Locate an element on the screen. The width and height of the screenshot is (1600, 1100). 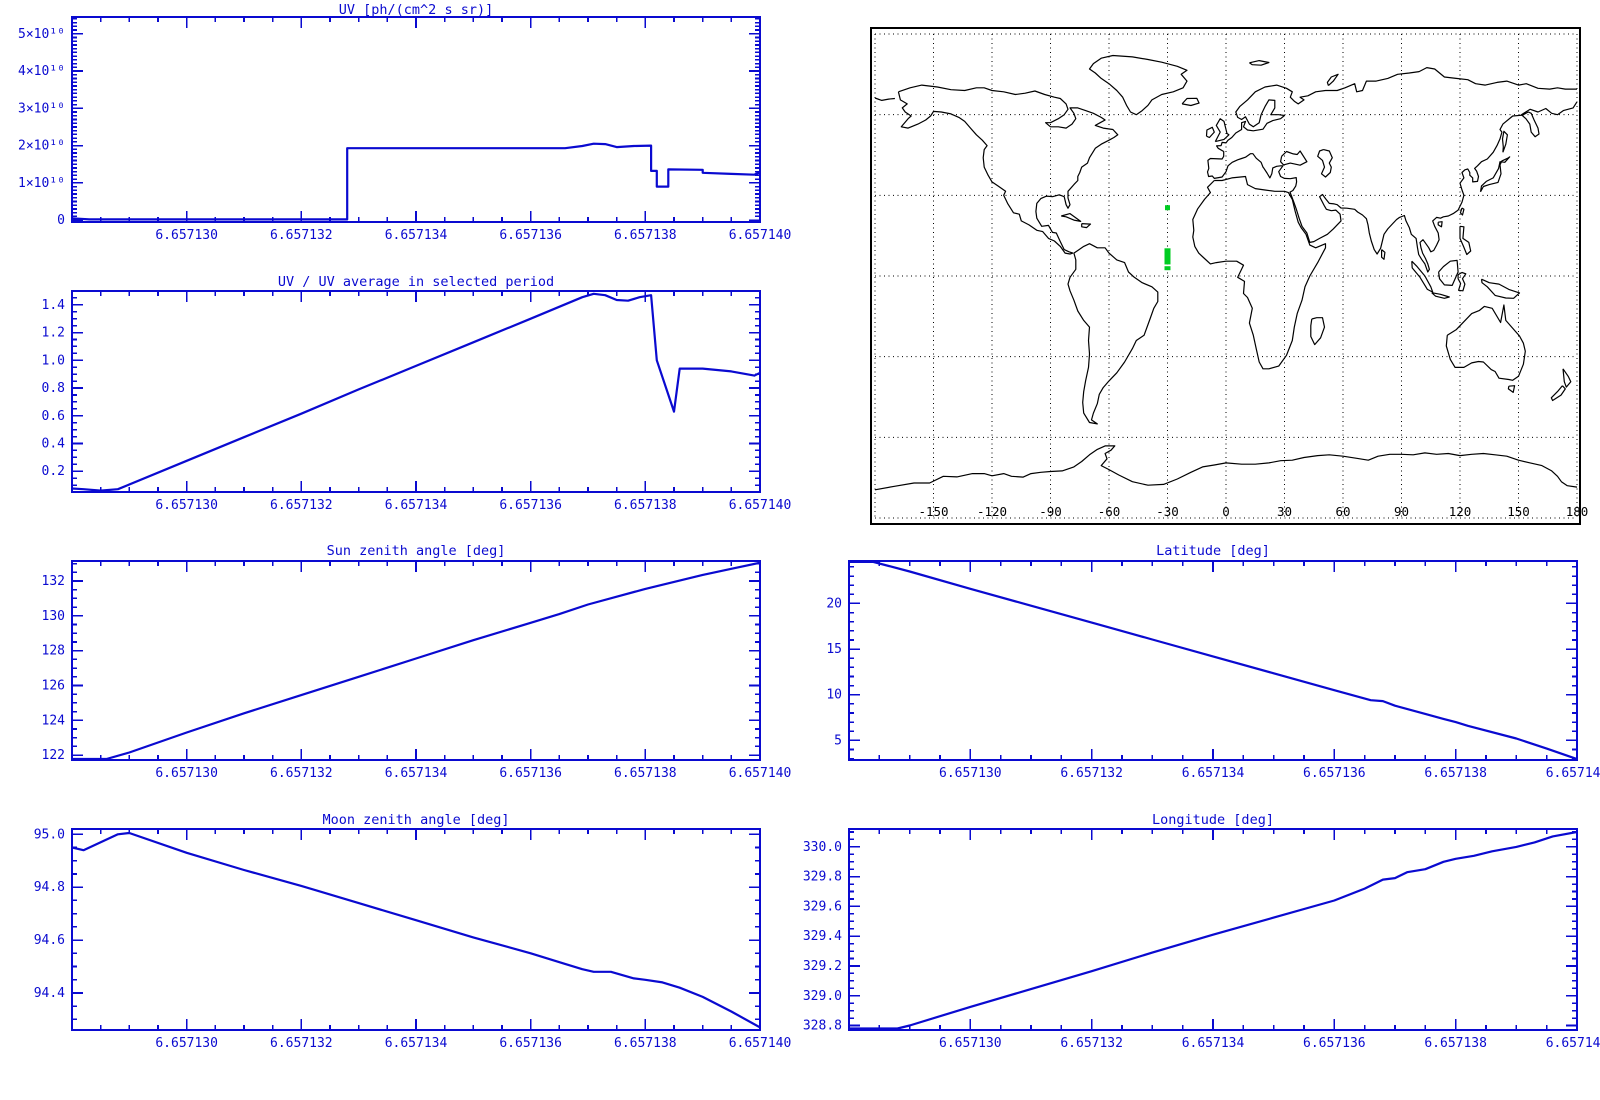
svg-text: 180 is located at coordinates (1577, 511).